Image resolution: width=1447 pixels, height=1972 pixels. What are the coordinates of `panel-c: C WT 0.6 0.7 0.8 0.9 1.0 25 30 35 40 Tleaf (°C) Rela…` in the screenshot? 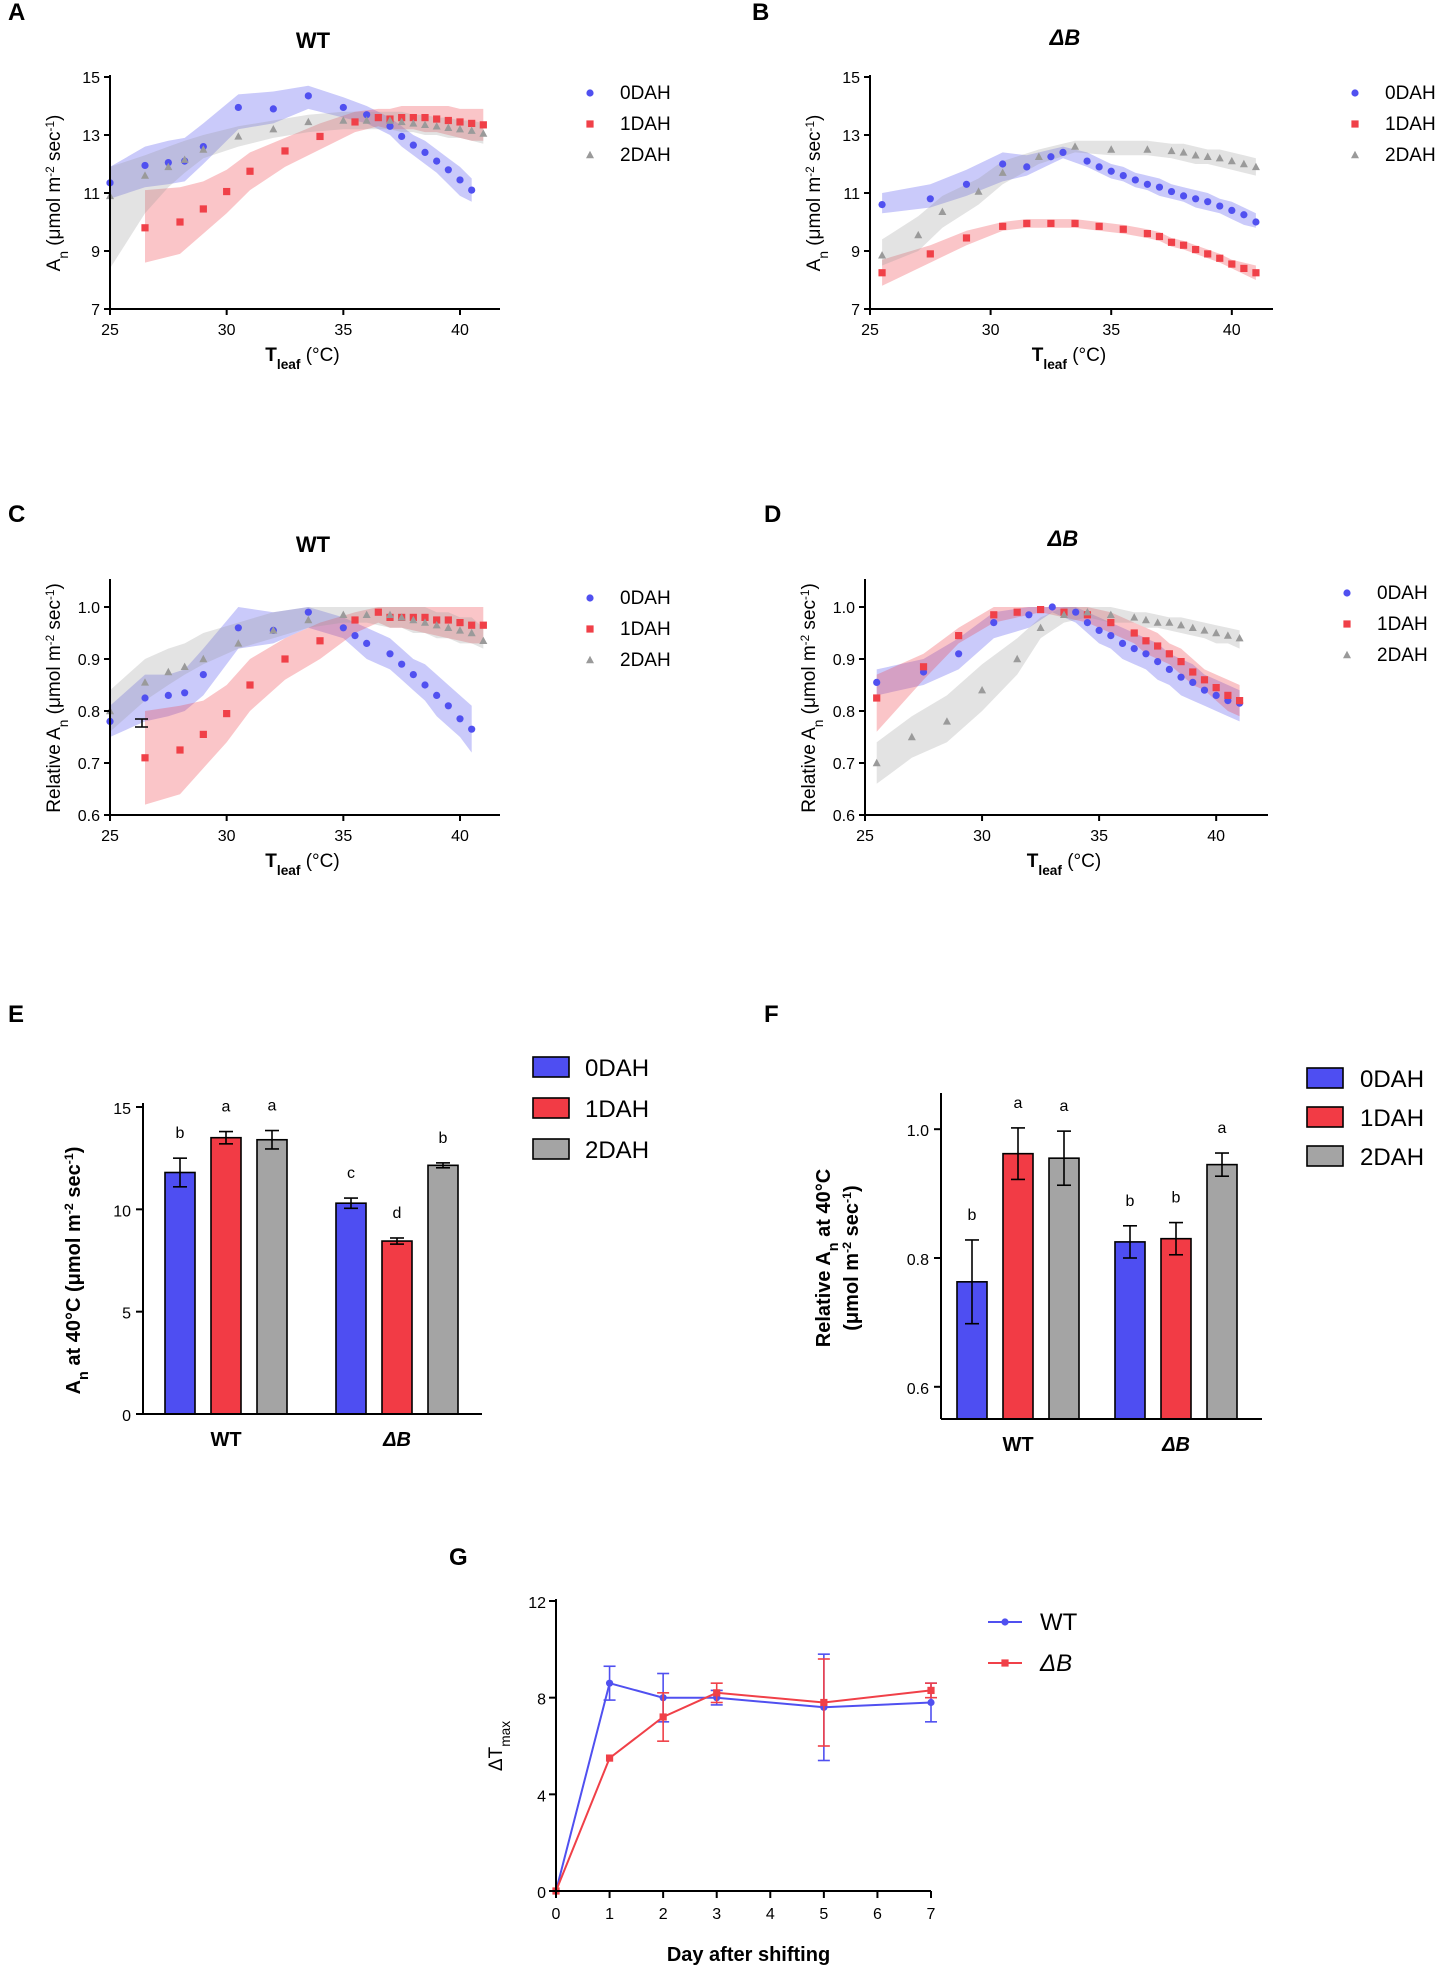 It's located at (339, 689).